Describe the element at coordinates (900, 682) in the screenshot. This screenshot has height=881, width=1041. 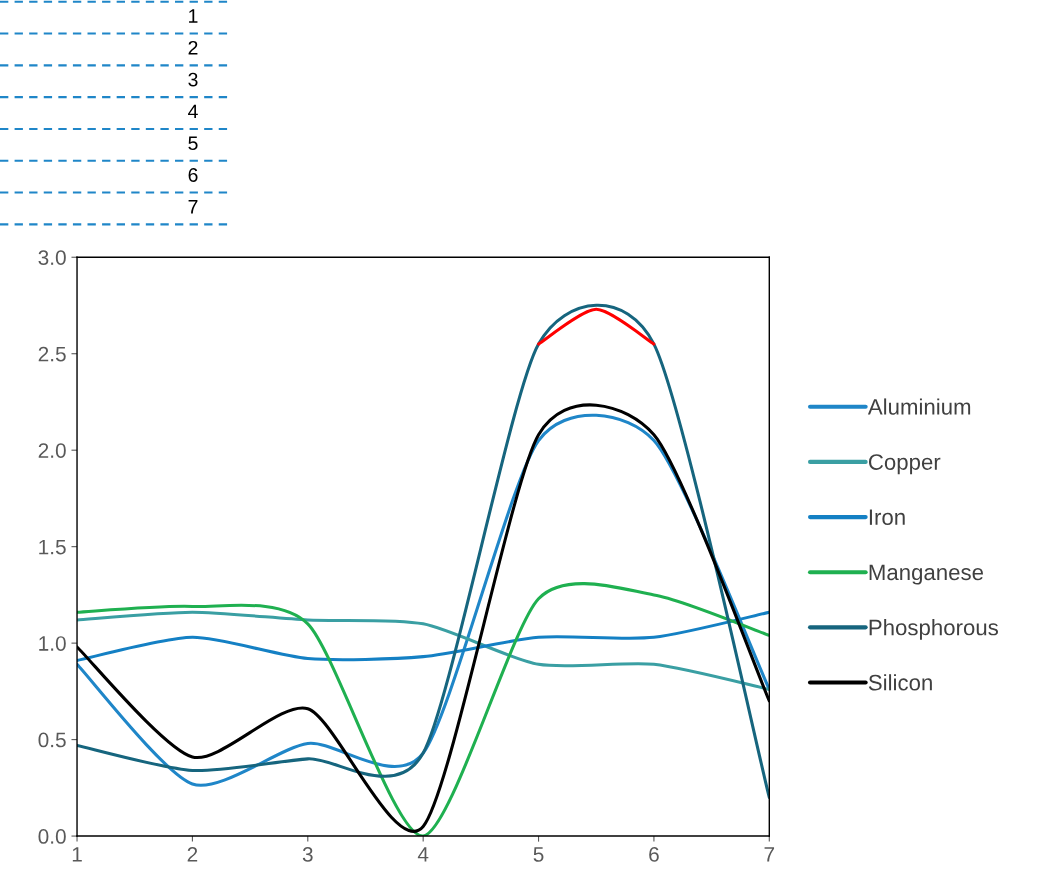
I see `legend-label: Silicon` at that location.